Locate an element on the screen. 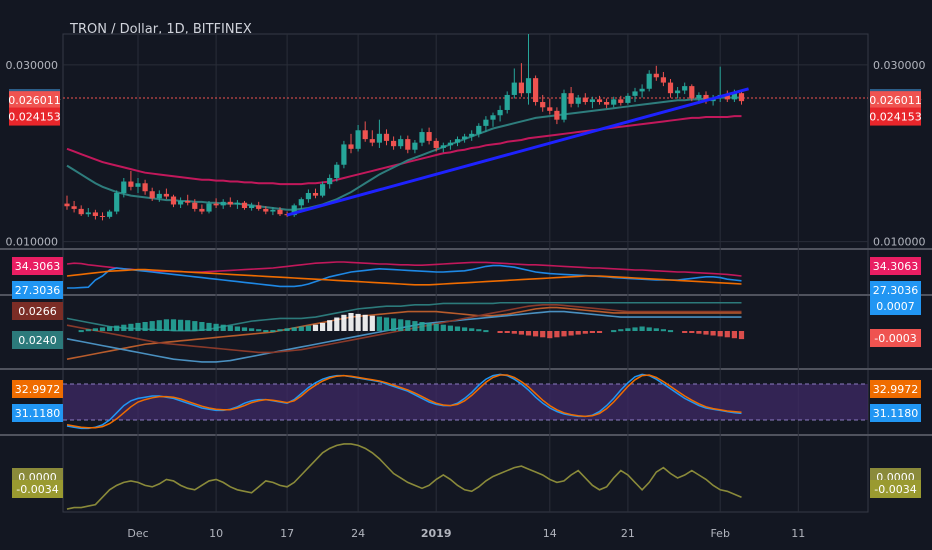 The width and height of the screenshot is (932, 550). price-label-right-1-text: 0.026011 is located at coordinates (895, 100).